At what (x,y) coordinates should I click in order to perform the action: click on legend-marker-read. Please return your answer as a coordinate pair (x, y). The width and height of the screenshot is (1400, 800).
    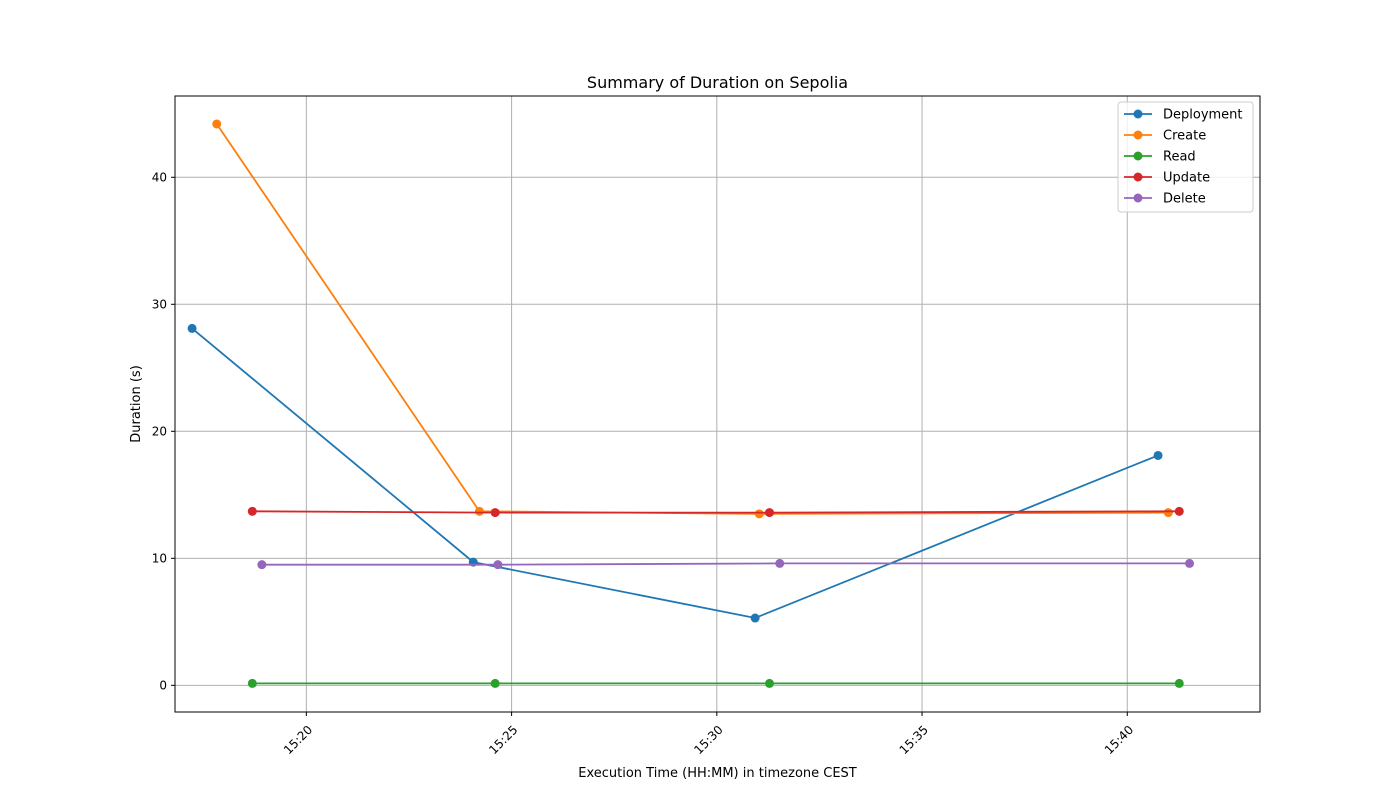
    Looking at the image, I should click on (1138, 156).